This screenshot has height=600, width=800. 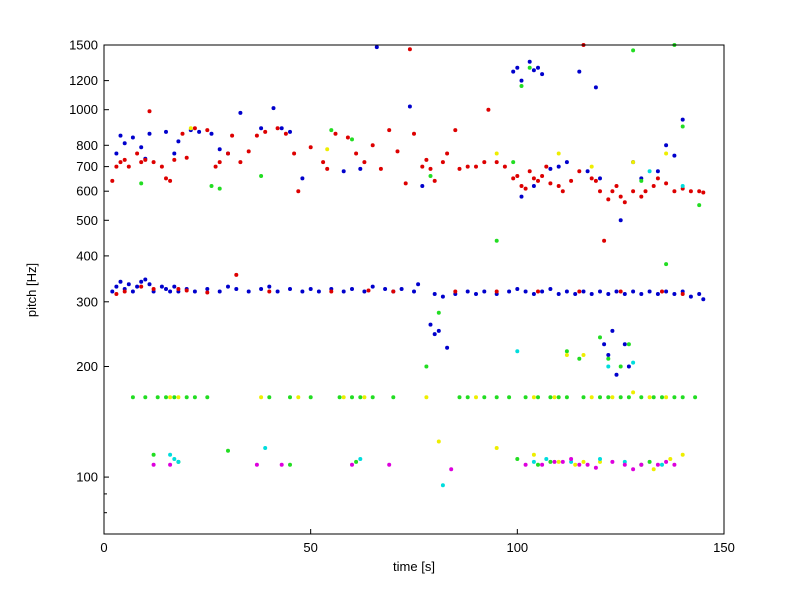 What do you see at coordinates (517, 547) in the screenshot?
I see `x-tick-label: 100` at bounding box center [517, 547].